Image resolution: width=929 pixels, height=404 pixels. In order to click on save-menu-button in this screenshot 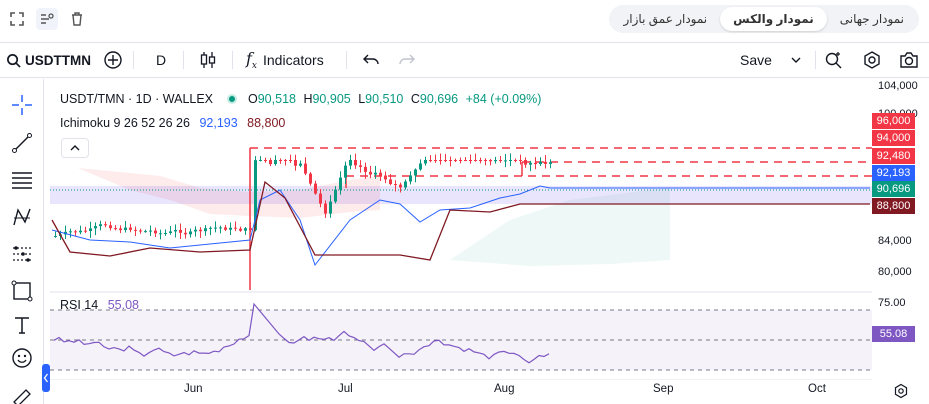, I will do `click(796, 60)`.